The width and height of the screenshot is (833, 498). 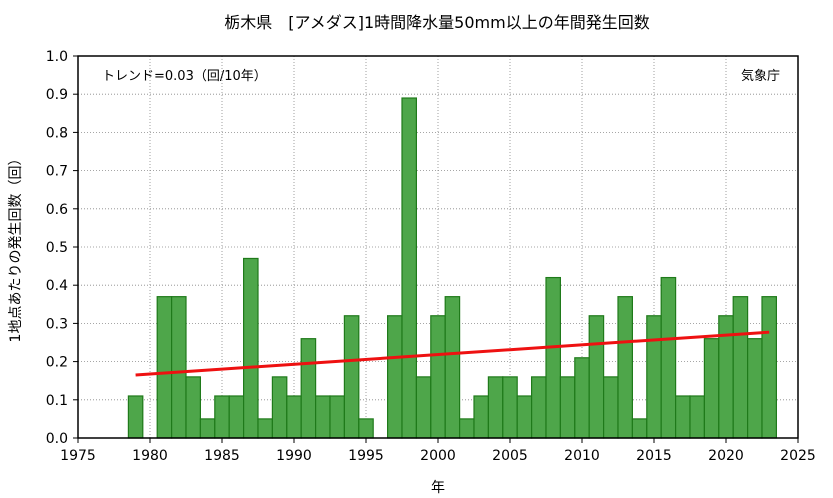 What do you see at coordinates (57, 133) in the screenshot?
I see `y-tick-label: 0.8` at bounding box center [57, 133].